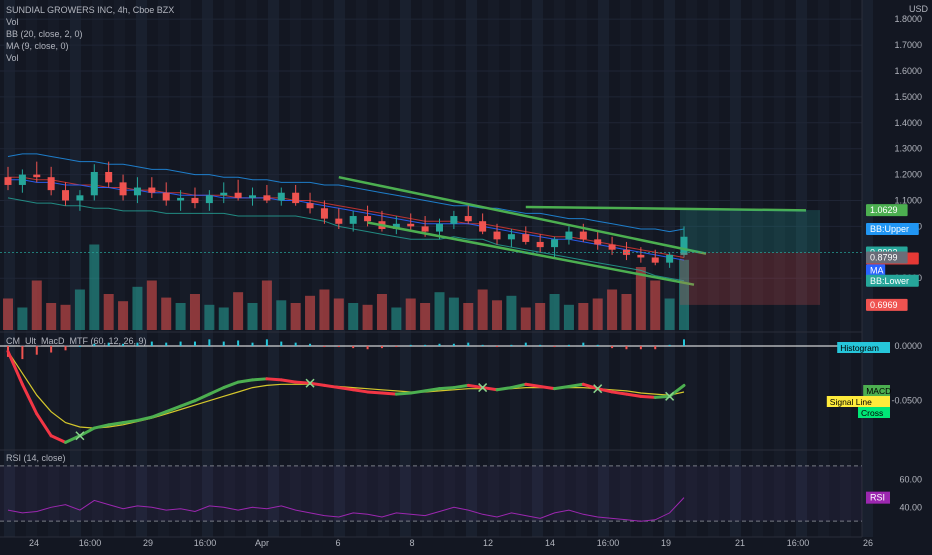 Image resolution: width=932 pixels, height=555 pixels. Describe the element at coordinates (451, 543) in the screenshot. I see `time-axis: 24 16:00 29 16:00 Apr 6 8 12 14 16:00 19 21 16:00 26` at that location.